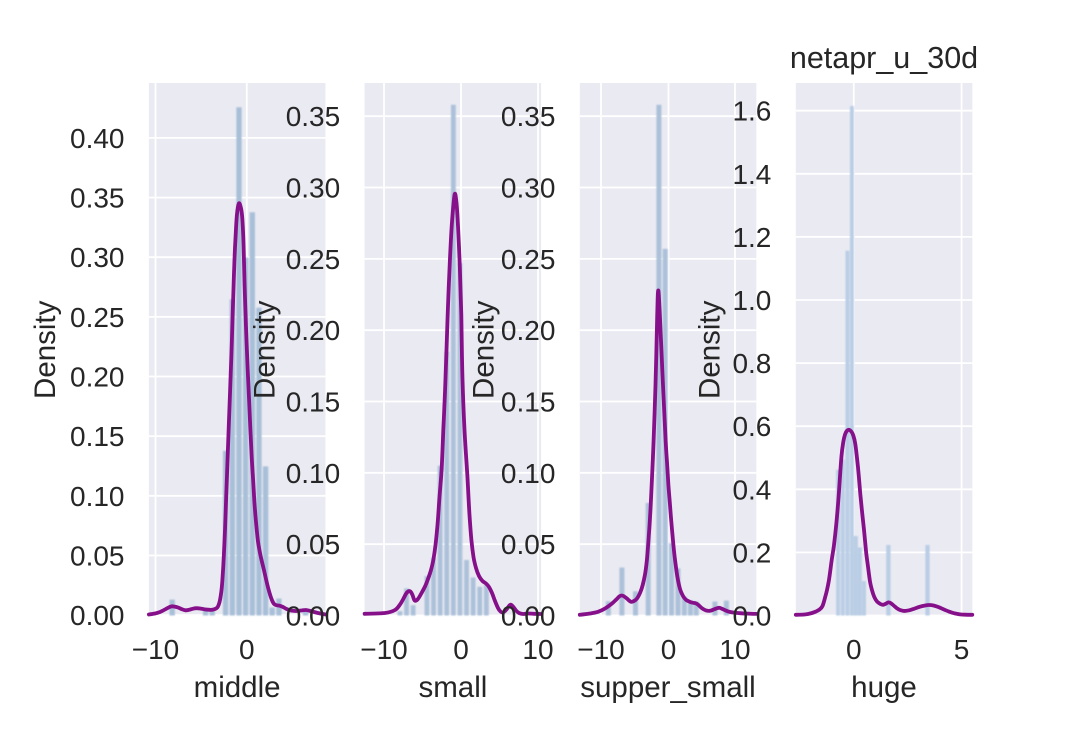 Image resolution: width=1074 pixels, height=731 pixels. I want to click on svg-text: middle, so click(237, 687).